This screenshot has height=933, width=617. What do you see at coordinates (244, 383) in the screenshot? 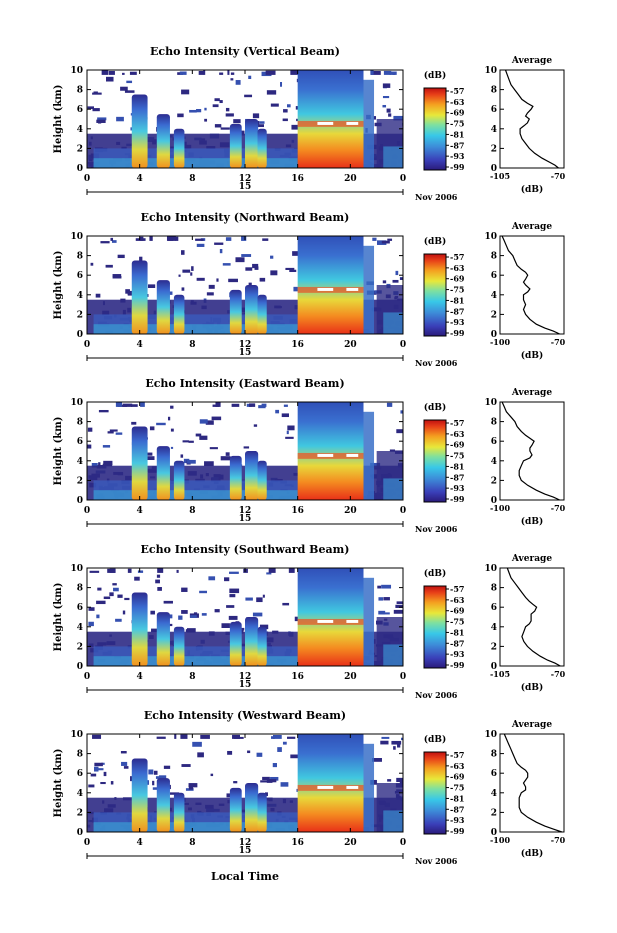
I see `chart-title: Echo Intensity (Eastward Beam)` at bounding box center [244, 383].